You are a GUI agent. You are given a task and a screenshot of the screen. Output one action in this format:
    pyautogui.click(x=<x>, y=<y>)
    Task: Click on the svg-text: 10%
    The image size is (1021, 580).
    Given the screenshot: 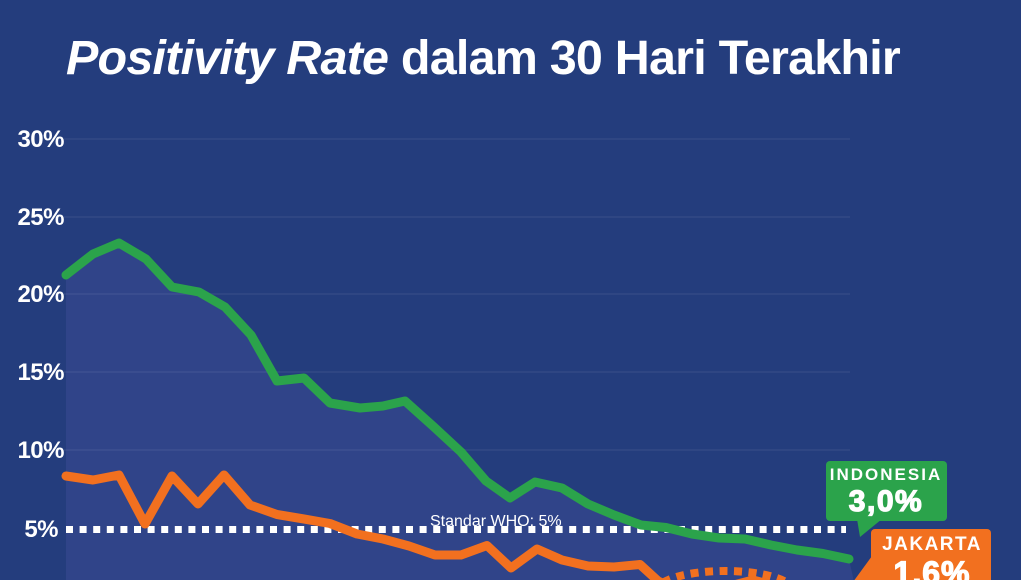 What is the action you would take?
    pyautogui.click(x=40, y=450)
    